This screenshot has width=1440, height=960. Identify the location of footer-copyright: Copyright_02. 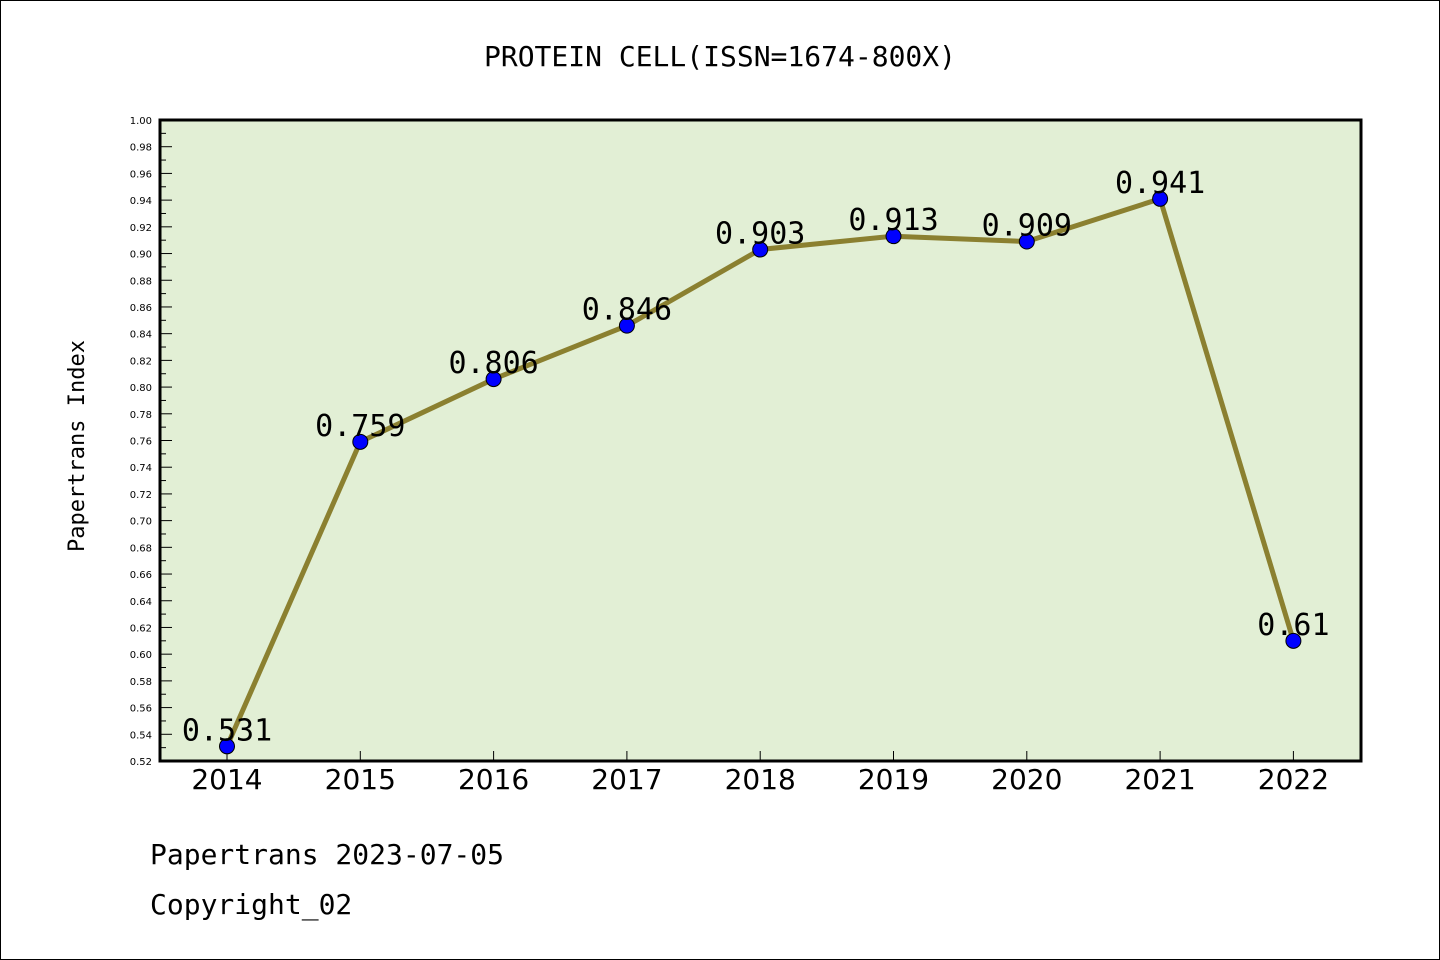
(251, 905).